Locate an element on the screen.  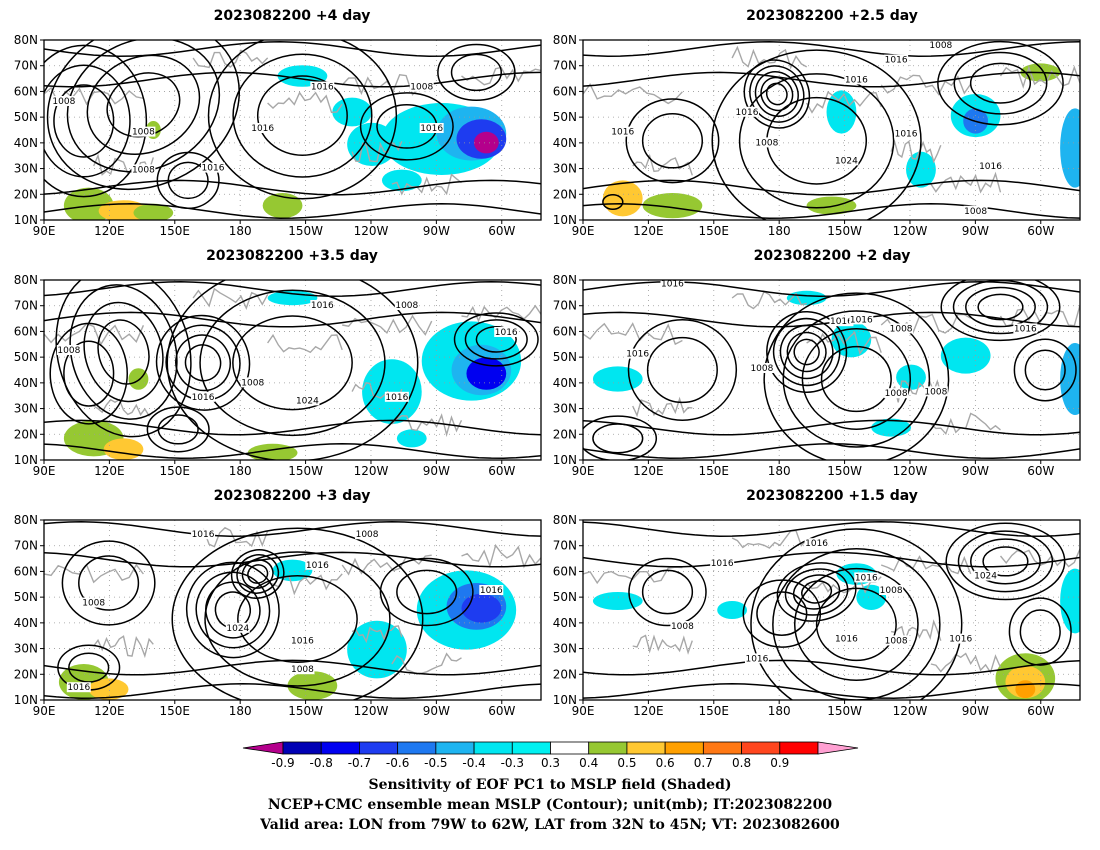
lat-tick-label: 20N is located at coordinates (26, 194).